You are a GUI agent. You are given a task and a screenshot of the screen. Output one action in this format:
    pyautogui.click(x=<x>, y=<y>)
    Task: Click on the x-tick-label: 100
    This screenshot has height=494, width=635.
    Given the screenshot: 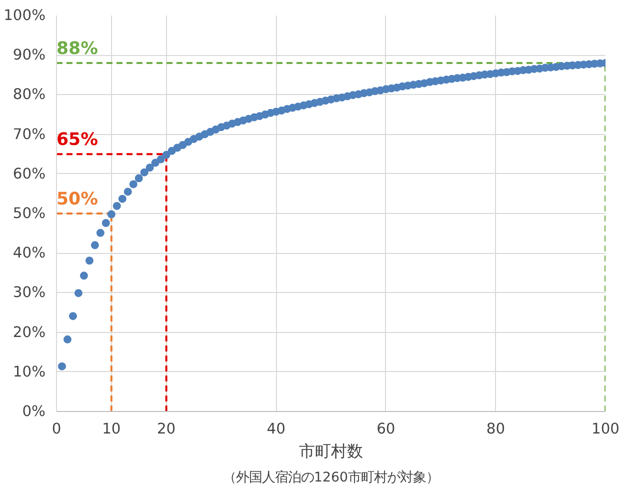 What is the action you would take?
    pyautogui.click(x=606, y=429)
    